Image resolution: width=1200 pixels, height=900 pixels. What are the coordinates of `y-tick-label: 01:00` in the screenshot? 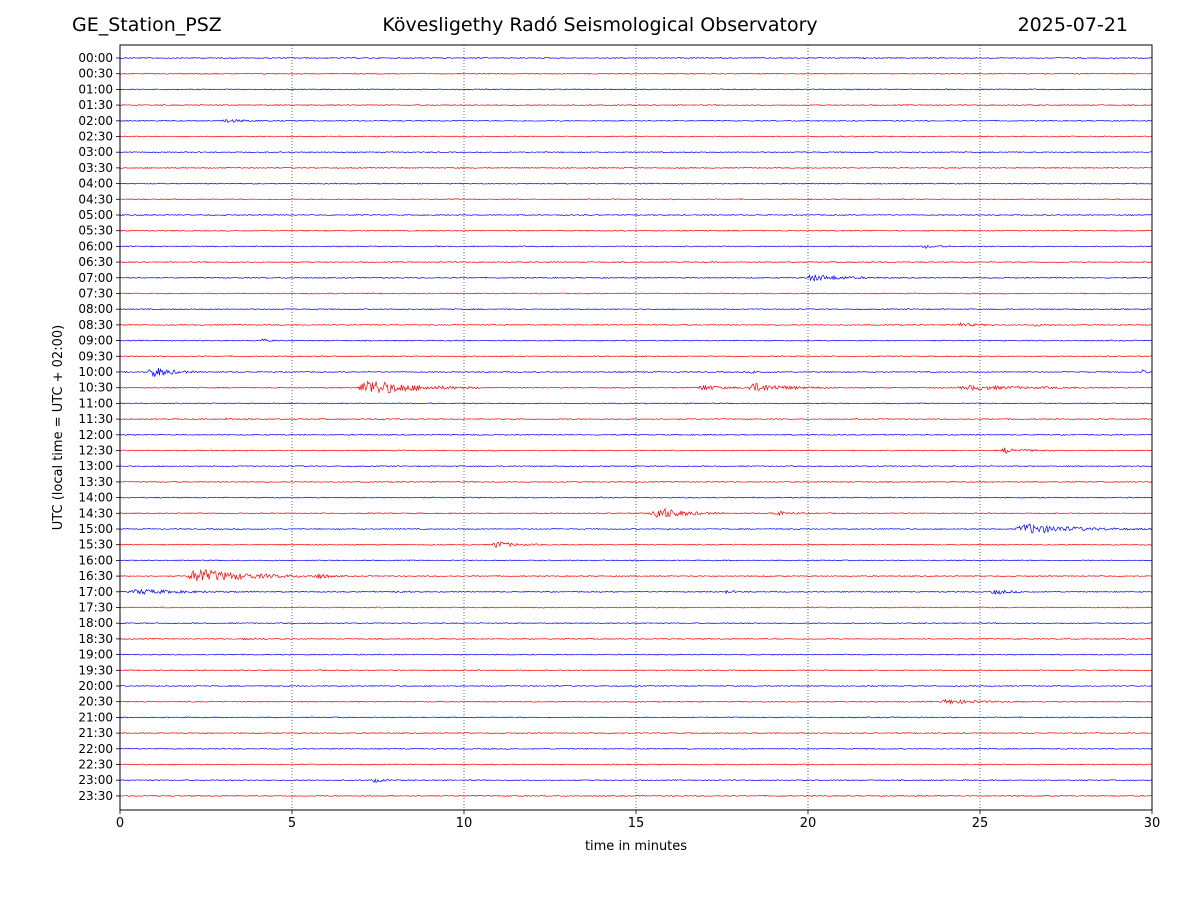 It's located at (95, 89).